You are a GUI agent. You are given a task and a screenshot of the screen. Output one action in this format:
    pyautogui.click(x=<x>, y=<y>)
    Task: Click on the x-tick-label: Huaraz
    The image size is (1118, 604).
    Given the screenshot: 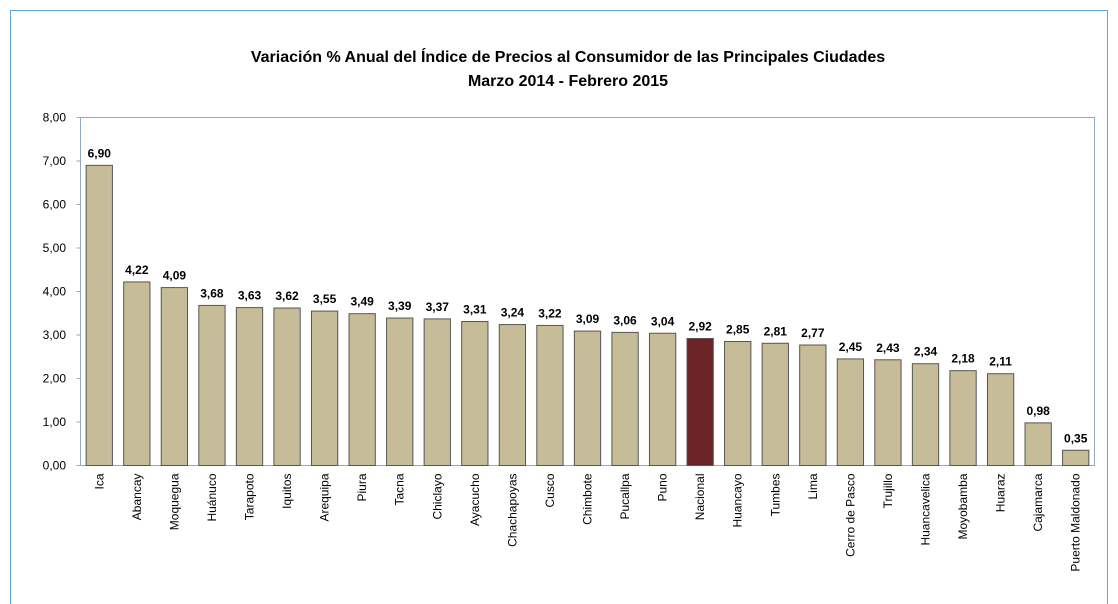 What is the action you would take?
    pyautogui.click(x=1001, y=493)
    